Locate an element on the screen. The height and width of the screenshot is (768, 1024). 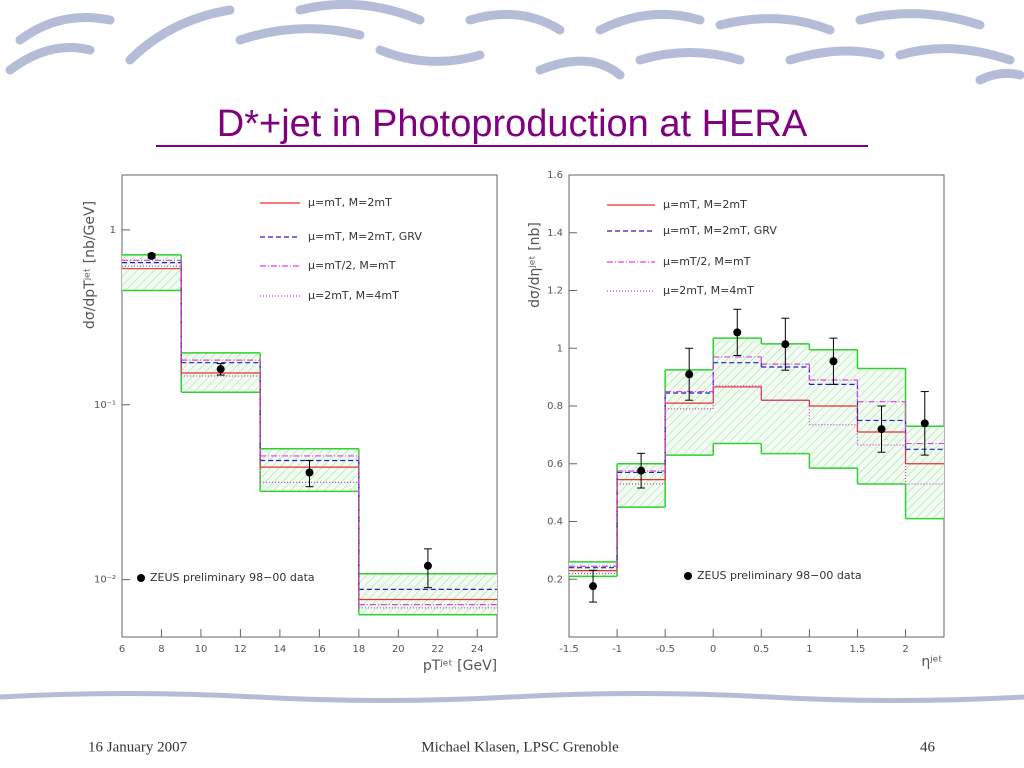
y-tick-label: 0.6 is located at coordinates (555, 464).